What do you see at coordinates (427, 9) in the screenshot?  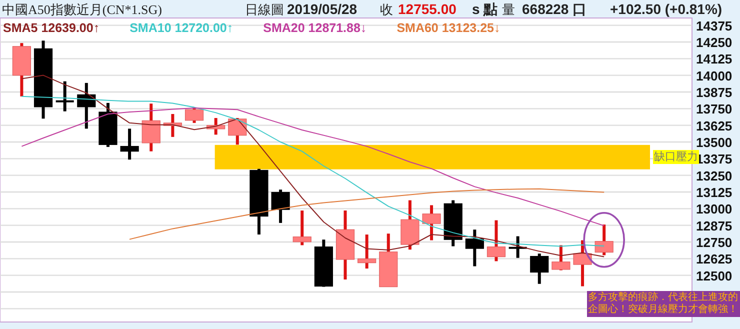 I see `text: 12755.00` at bounding box center [427, 9].